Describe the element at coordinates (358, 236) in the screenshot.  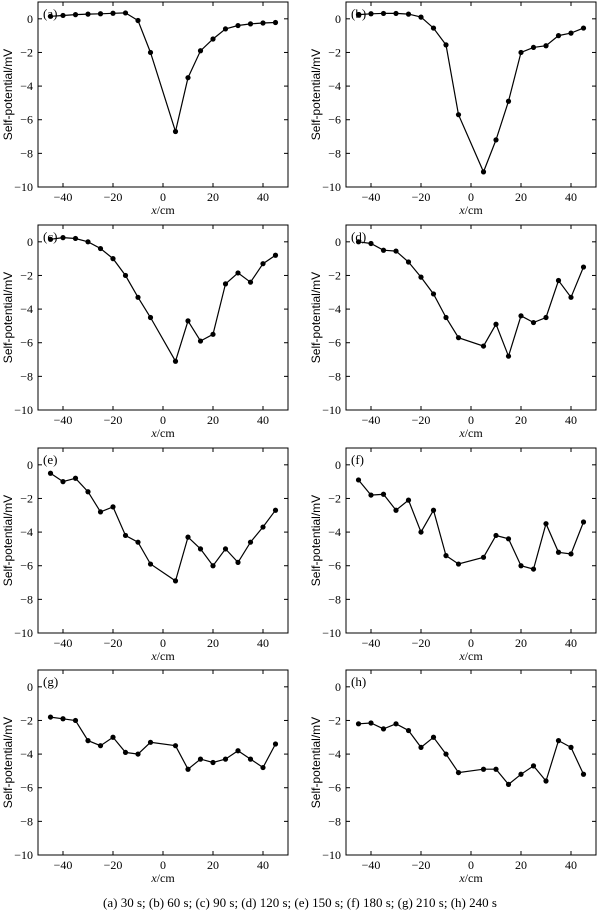
I see `panel-label: (d)` at that location.